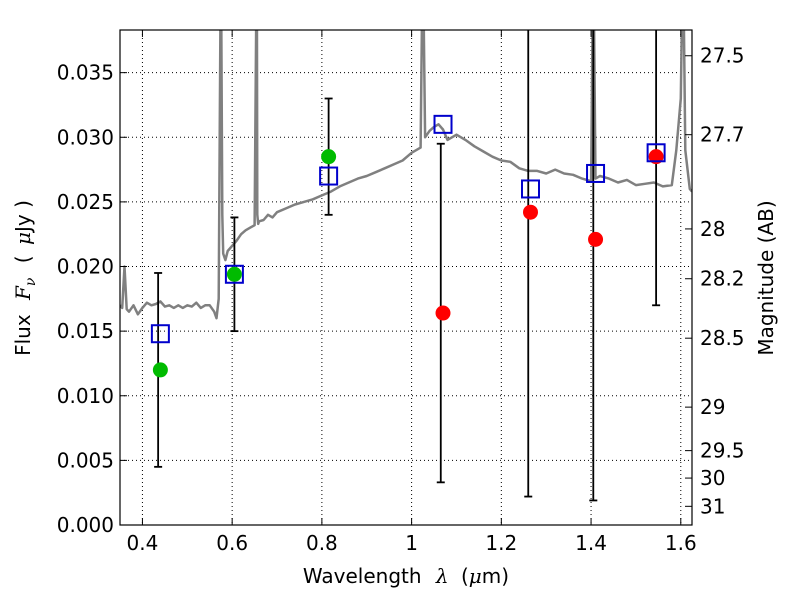 The width and height of the screenshot is (800, 600). I want to click on x-axis-title-prefix: Wavelength, so click(362, 576).